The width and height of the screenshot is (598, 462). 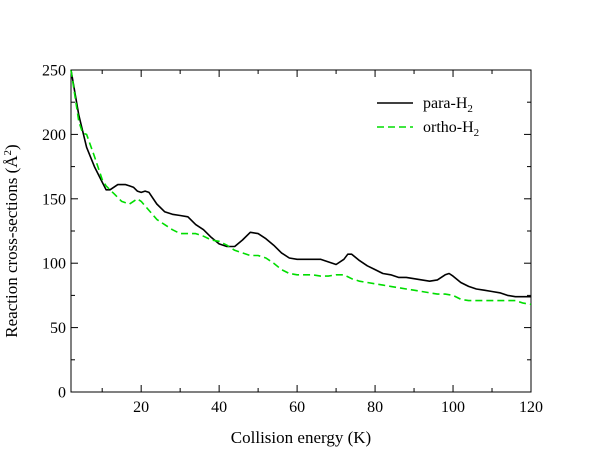 I want to click on x-tick-label: 120, so click(x=531, y=407).